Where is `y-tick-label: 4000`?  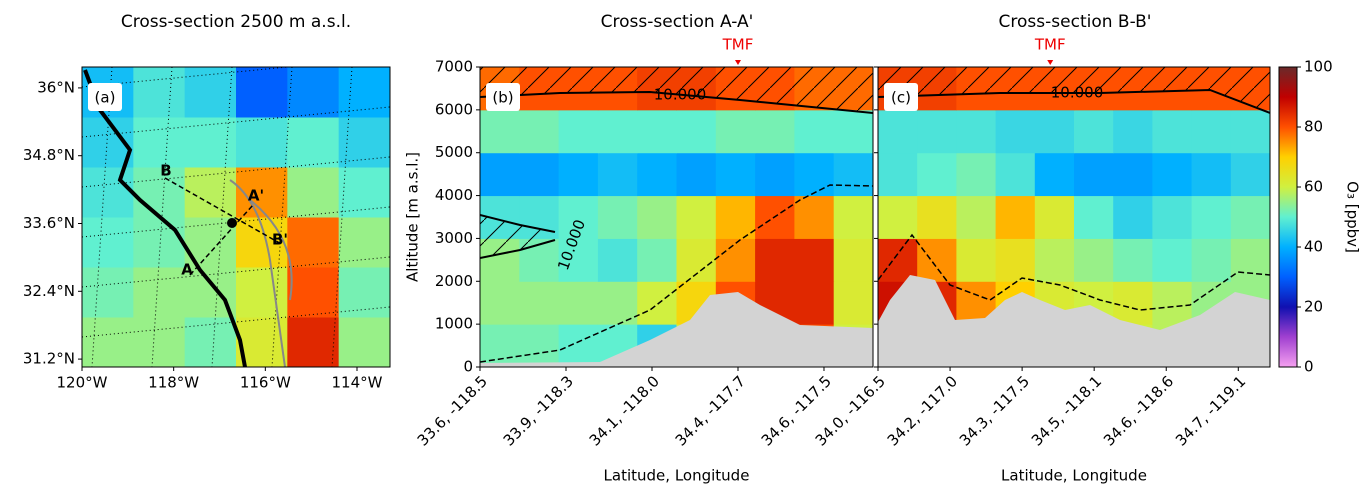 y-tick-label: 4000 is located at coordinates (454, 195).